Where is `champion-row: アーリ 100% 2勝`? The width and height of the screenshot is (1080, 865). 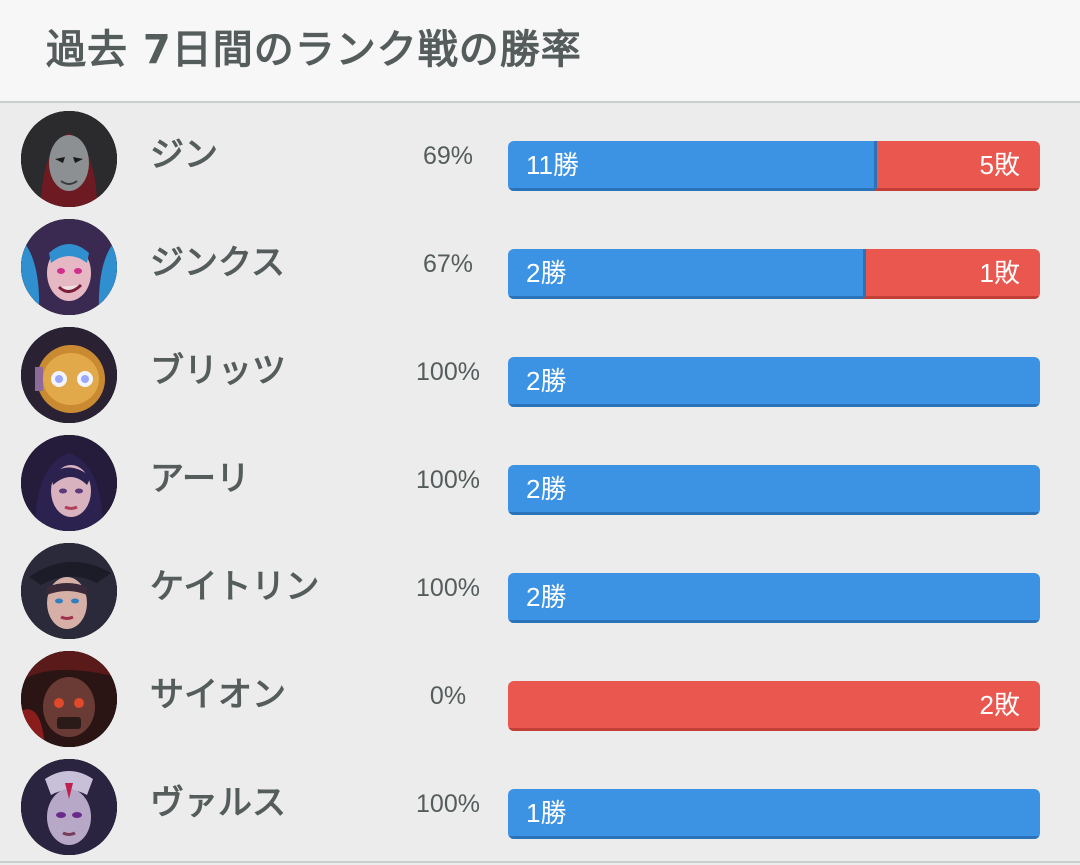
champion-row: アーリ 100% 2勝 is located at coordinates (540, 481).